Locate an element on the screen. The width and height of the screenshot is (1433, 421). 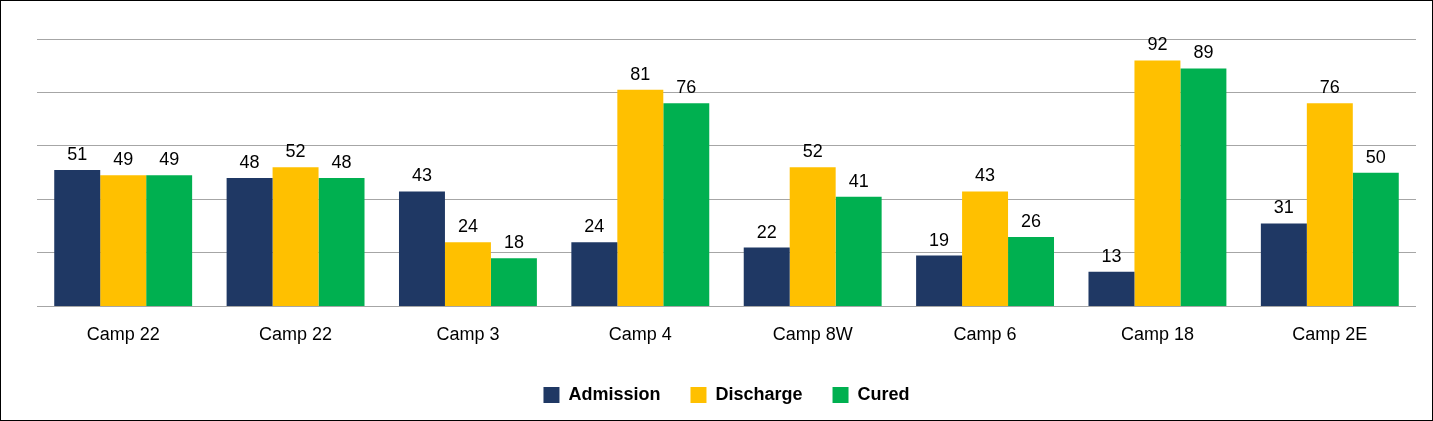
data-label: 50 is located at coordinates (1375, 156).